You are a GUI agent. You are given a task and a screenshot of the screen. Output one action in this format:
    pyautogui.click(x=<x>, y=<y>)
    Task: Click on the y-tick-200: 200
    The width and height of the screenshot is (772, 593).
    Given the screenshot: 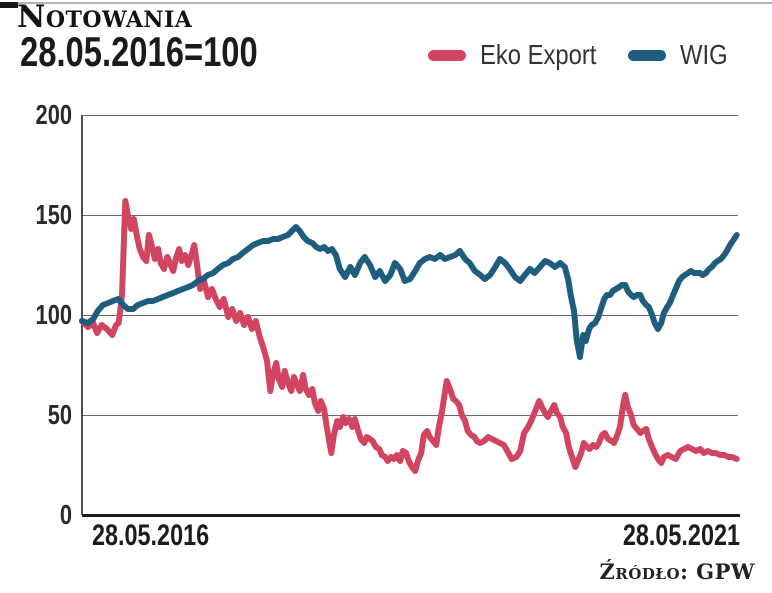 What is the action you would take?
    pyautogui.click(x=53, y=114)
    